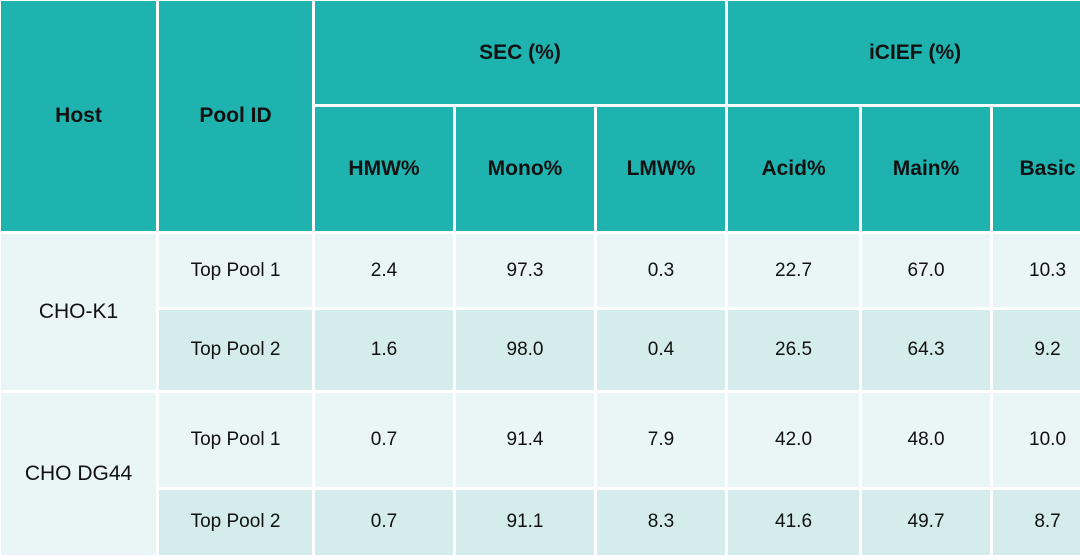  What do you see at coordinates (794, 440) in the screenshot?
I see `acid-cell: 42.0` at bounding box center [794, 440].